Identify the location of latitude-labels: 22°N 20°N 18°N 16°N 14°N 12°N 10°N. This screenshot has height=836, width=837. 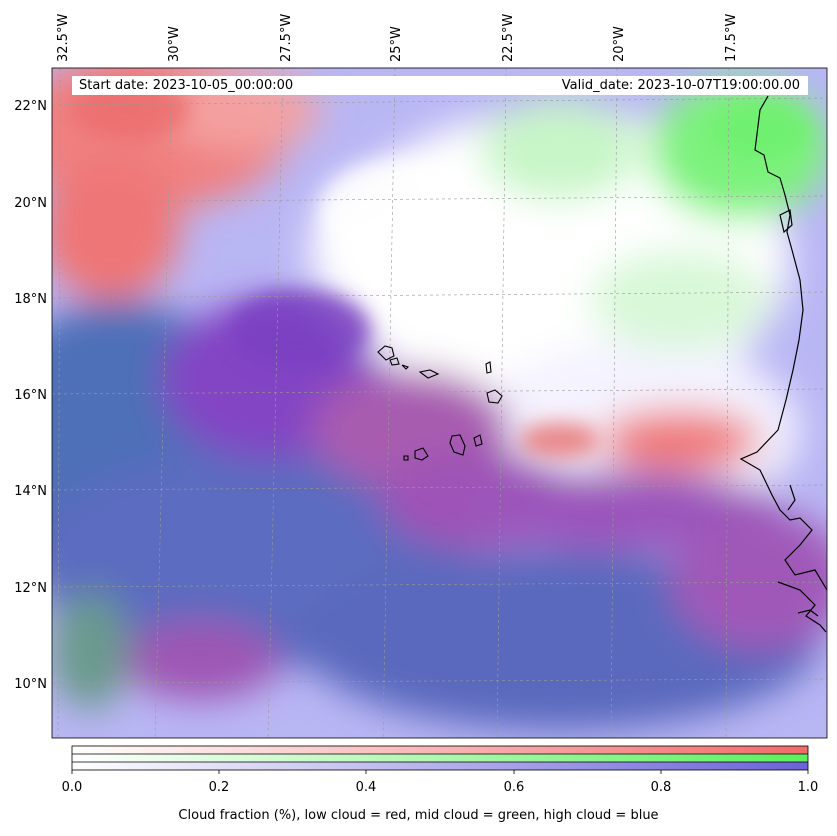
(30, 395).